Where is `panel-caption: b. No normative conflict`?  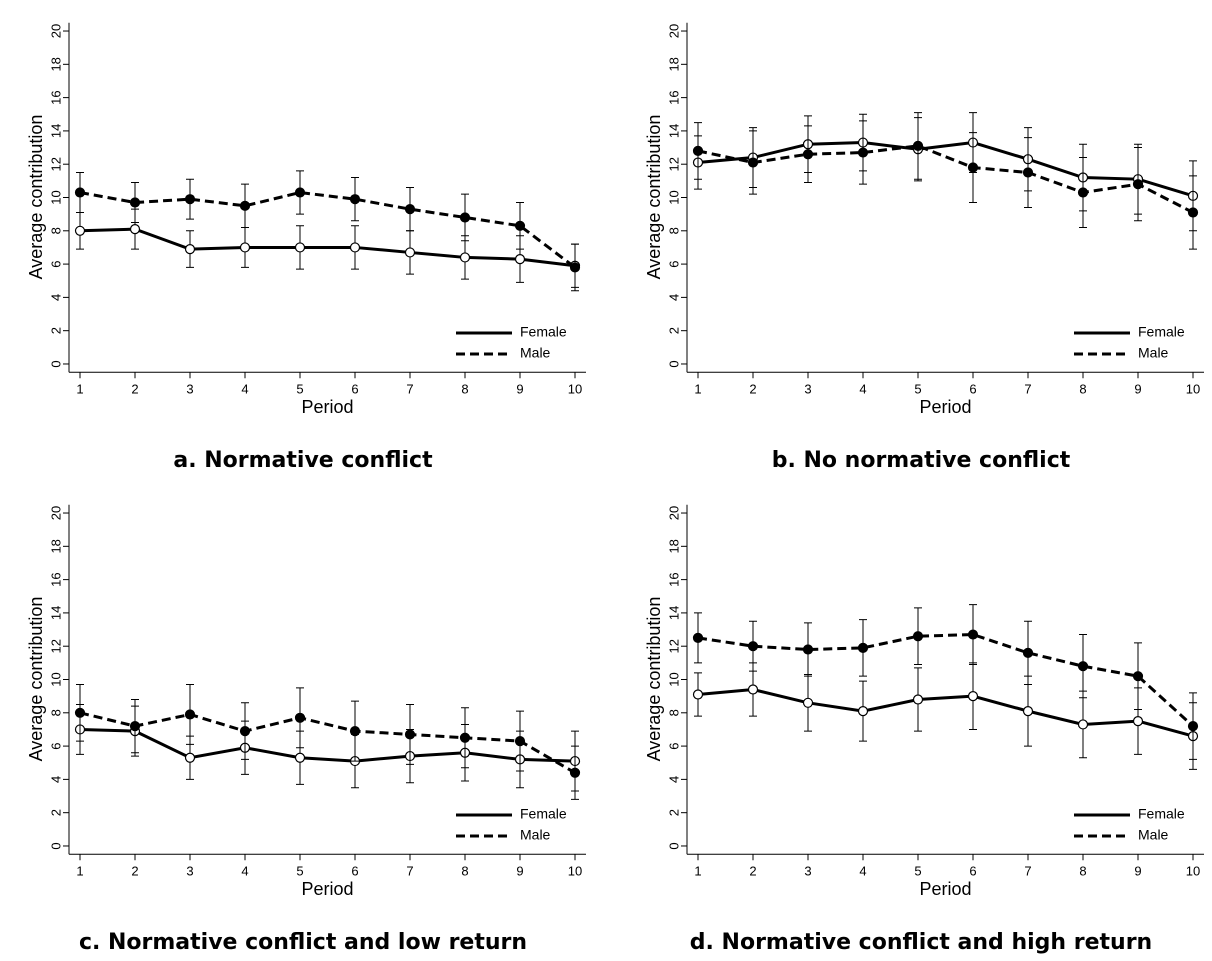 panel-caption: b. No normative conflict is located at coordinates (921, 460).